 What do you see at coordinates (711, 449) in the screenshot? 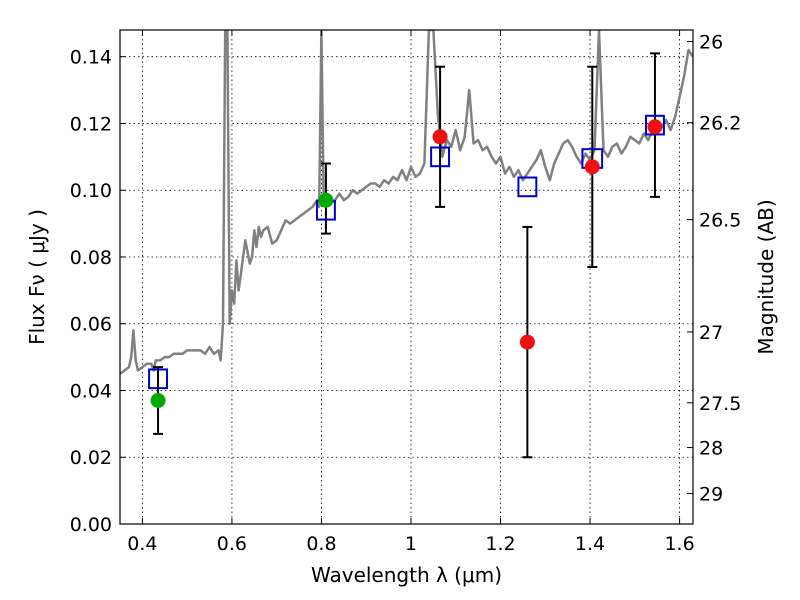
I see `right-tick-label: 28` at bounding box center [711, 449].